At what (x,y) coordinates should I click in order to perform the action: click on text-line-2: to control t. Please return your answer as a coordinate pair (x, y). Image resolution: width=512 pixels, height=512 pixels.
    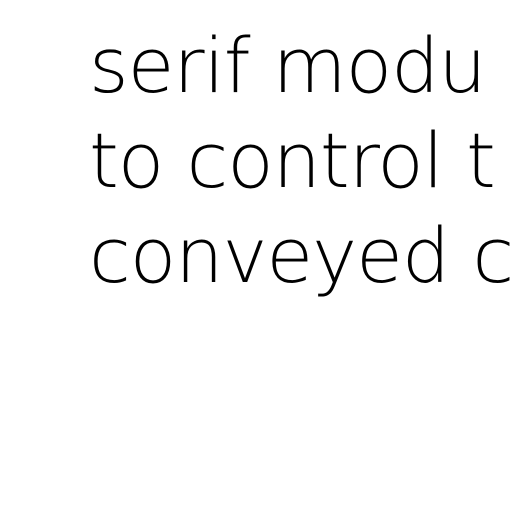
    Looking at the image, I should click on (292, 160).